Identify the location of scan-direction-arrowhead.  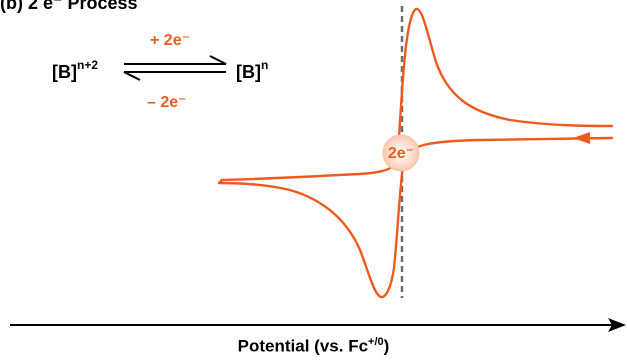
(581, 138).